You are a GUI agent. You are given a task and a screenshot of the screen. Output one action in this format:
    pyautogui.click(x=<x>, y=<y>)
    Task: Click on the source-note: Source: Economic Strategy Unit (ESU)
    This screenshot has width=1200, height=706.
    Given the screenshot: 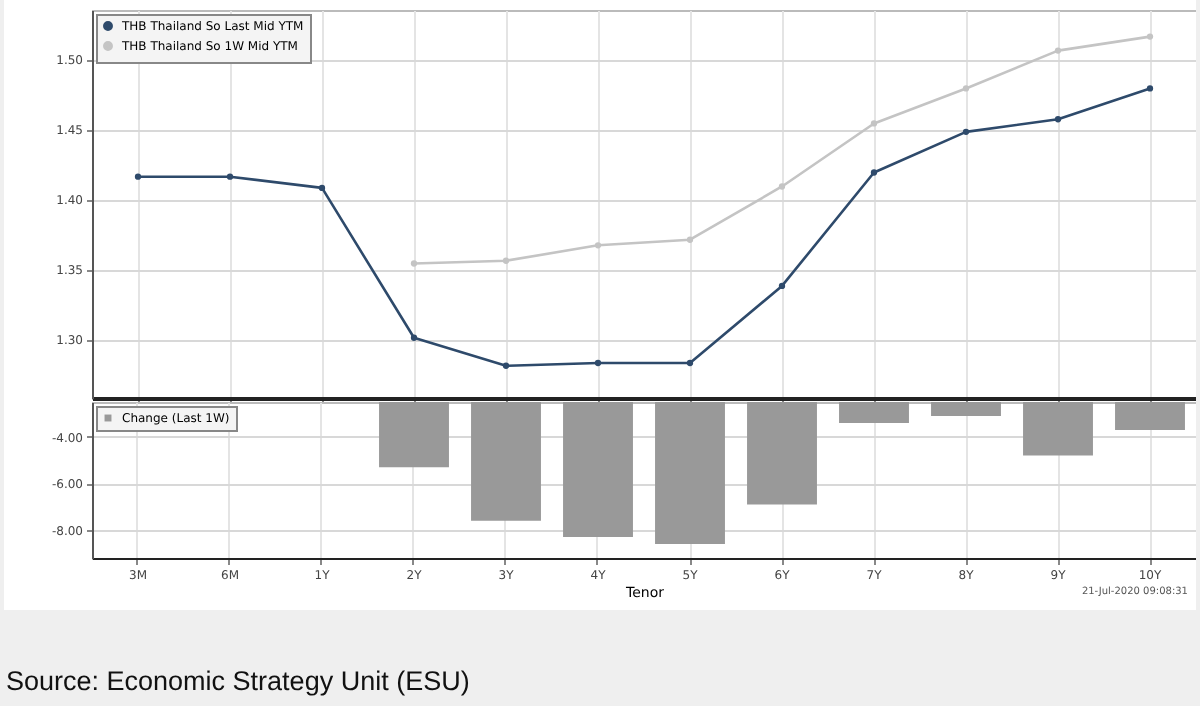 What is the action you would take?
    pyautogui.click(x=238, y=681)
    